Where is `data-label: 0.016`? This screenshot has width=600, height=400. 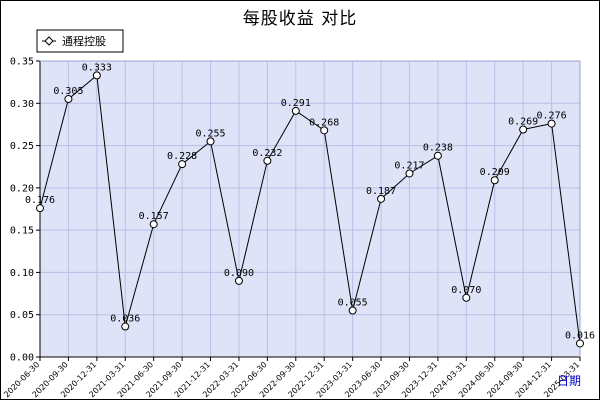 data-label: 0.016 is located at coordinates (580, 335).